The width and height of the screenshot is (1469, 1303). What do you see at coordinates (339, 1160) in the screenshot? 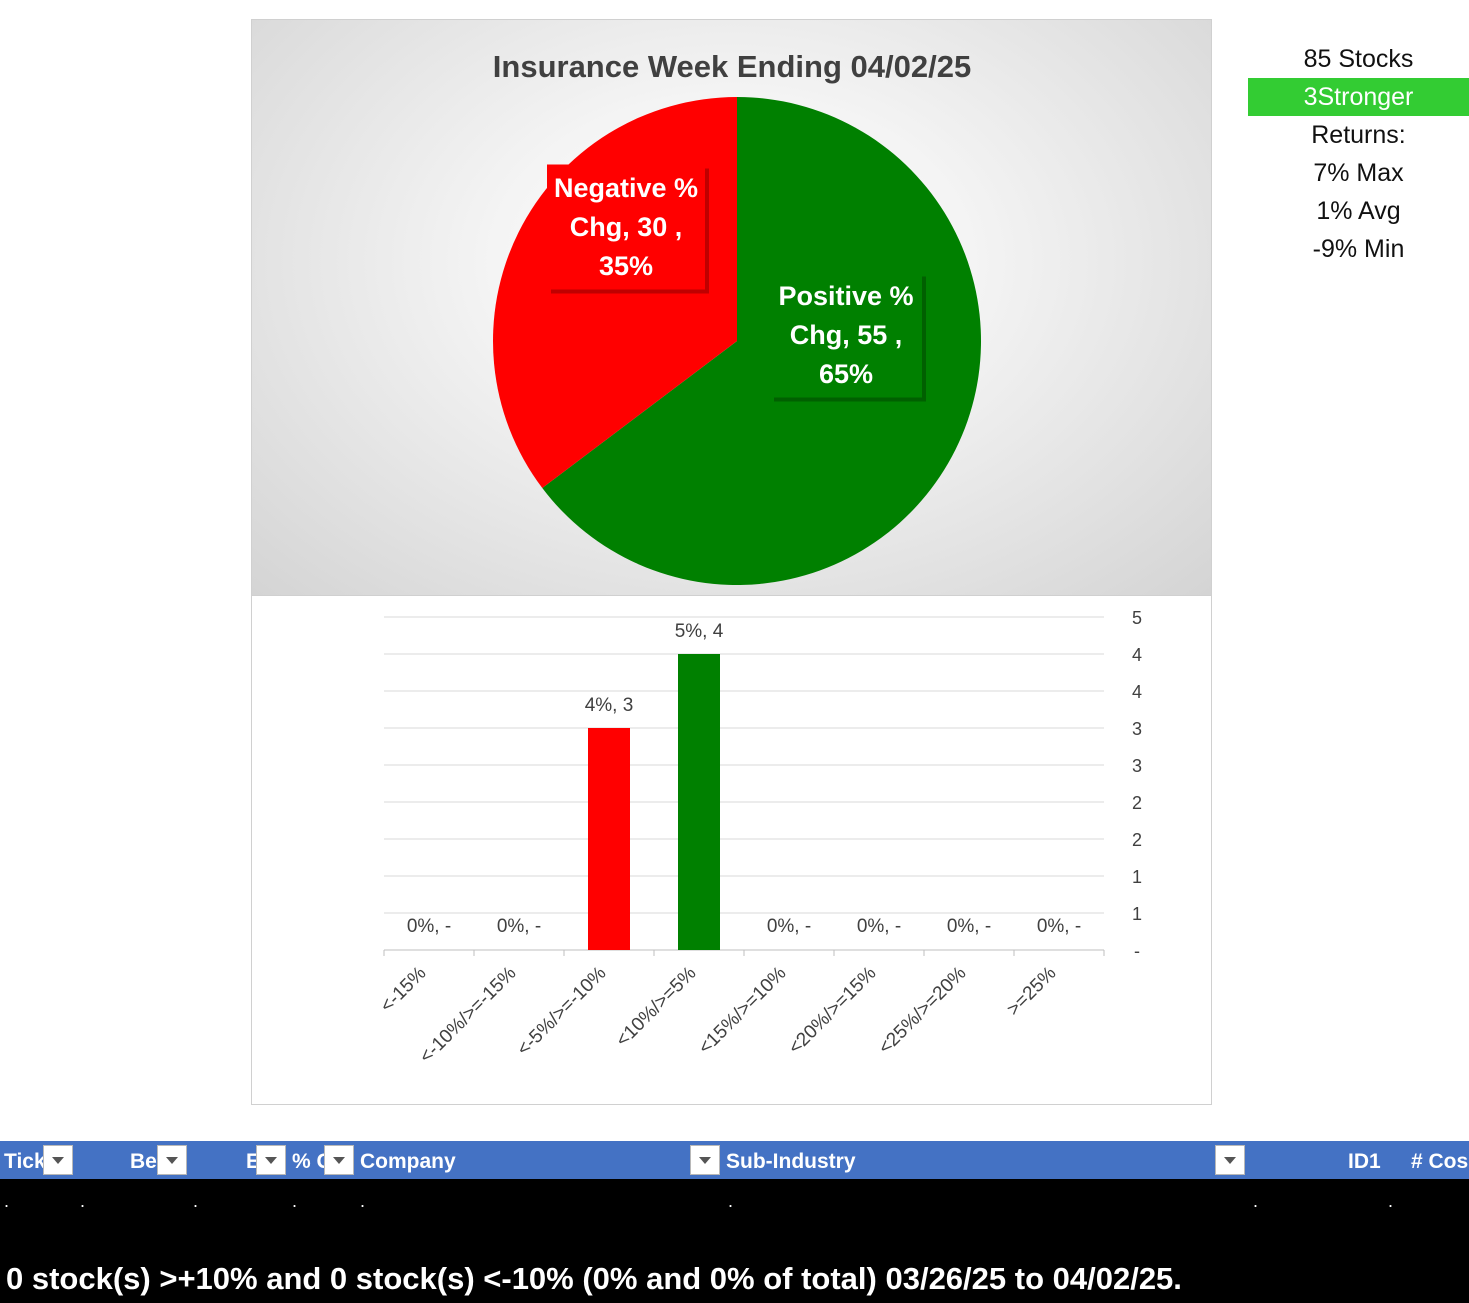
I see `filter-pct-chg-button` at bounding box center [339, 1160].